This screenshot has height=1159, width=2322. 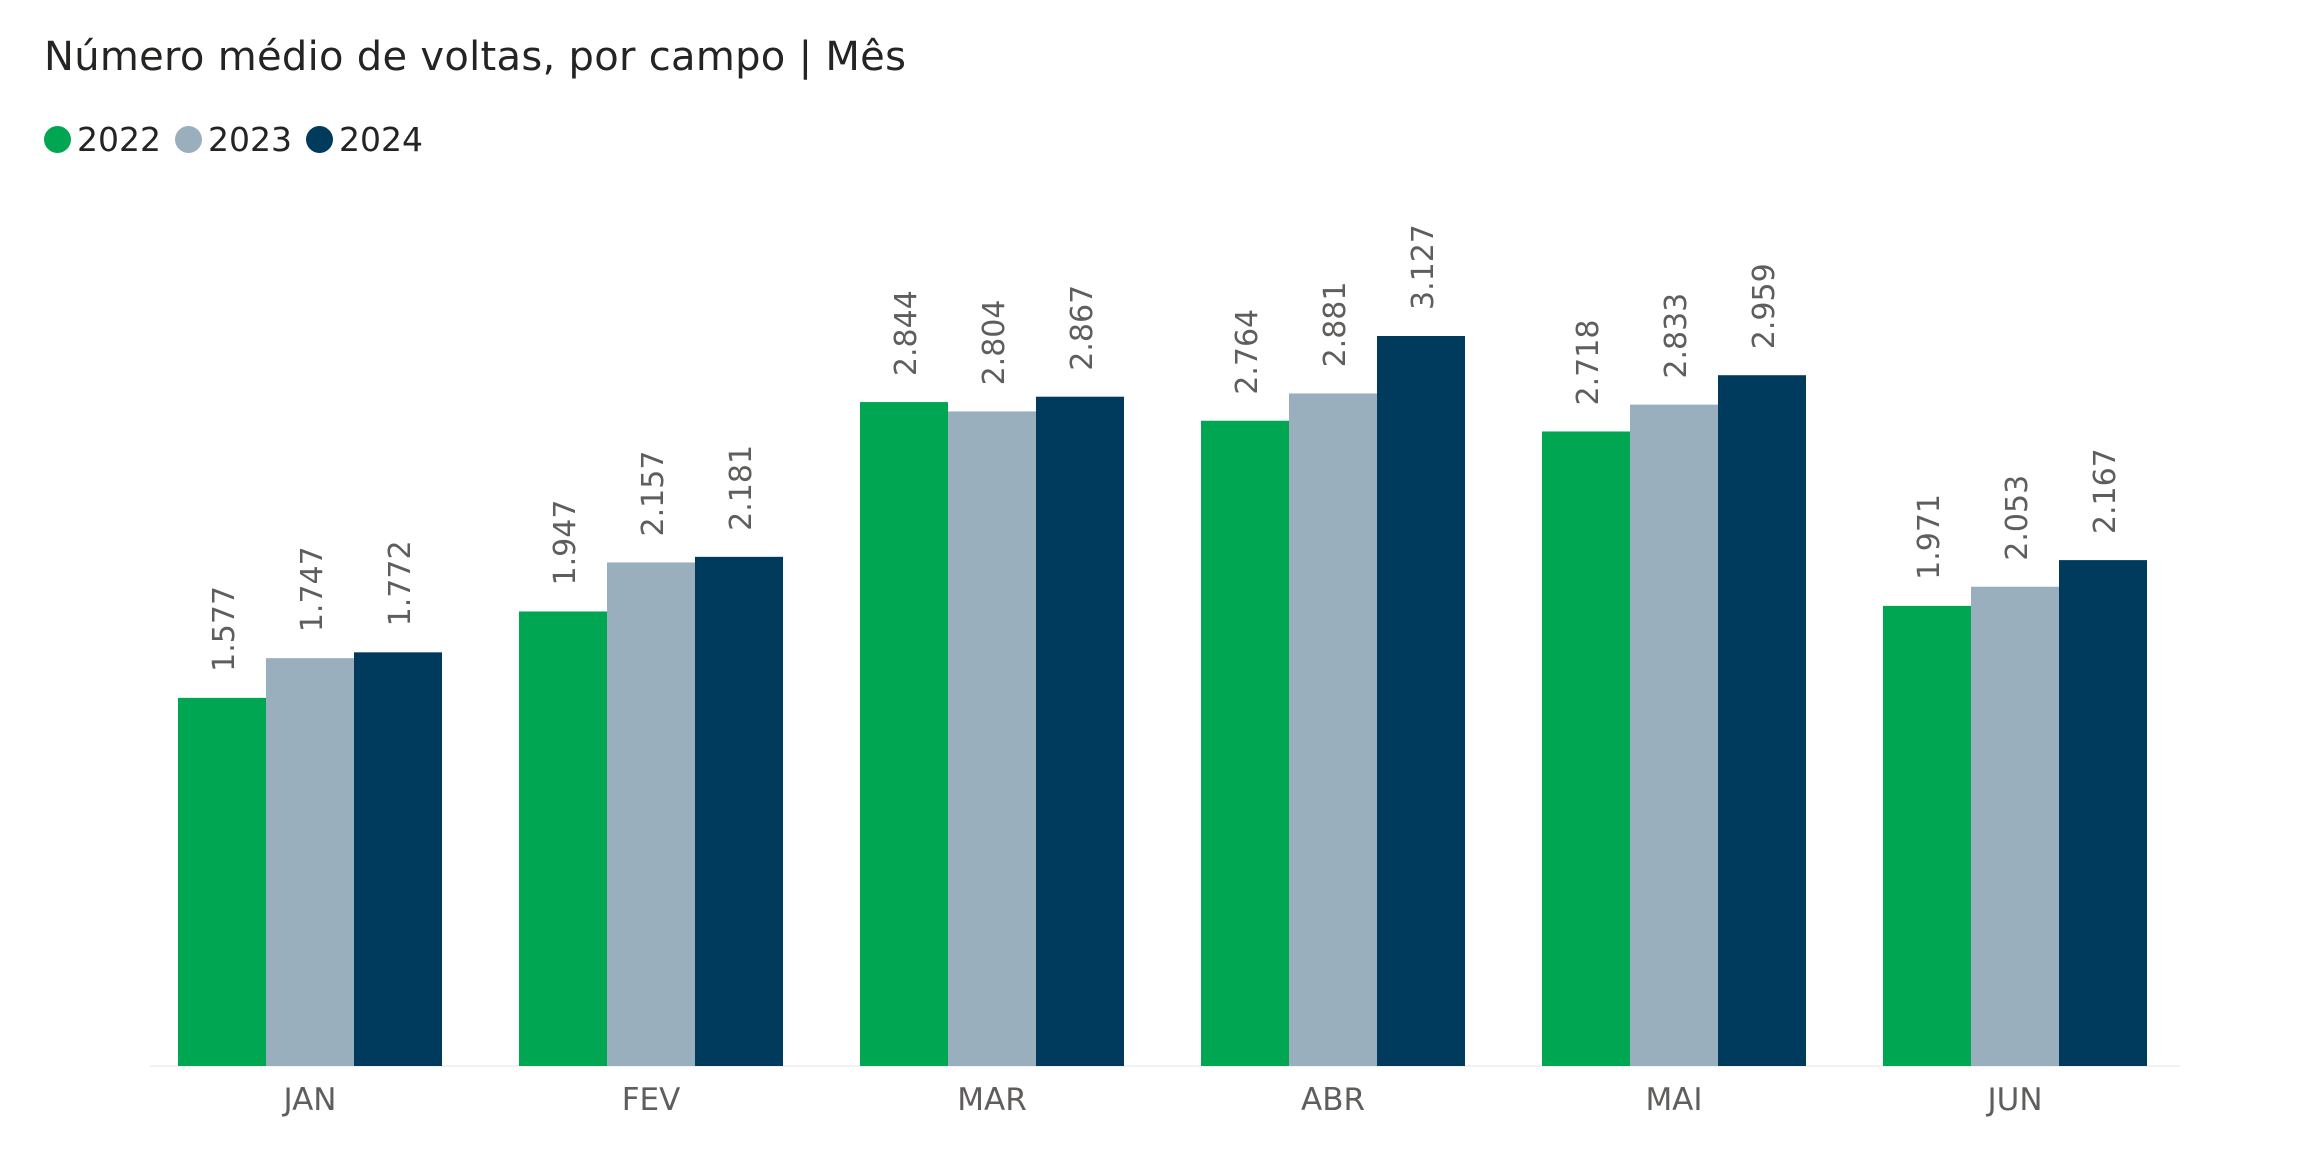 I want to click on data-label-jun-2023: 2.053, so click(x=2017, y=518).